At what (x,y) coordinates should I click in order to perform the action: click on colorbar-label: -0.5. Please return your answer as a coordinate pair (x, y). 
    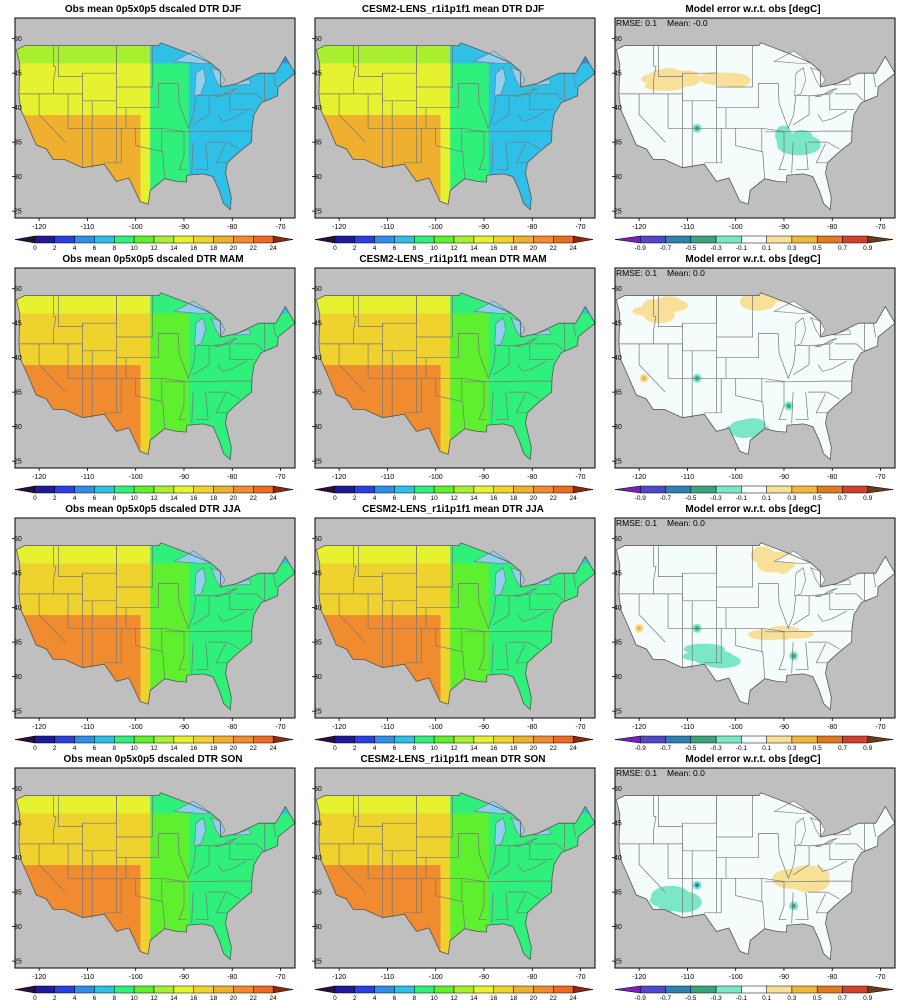
    Looking at the image, I should click on (691, 747).